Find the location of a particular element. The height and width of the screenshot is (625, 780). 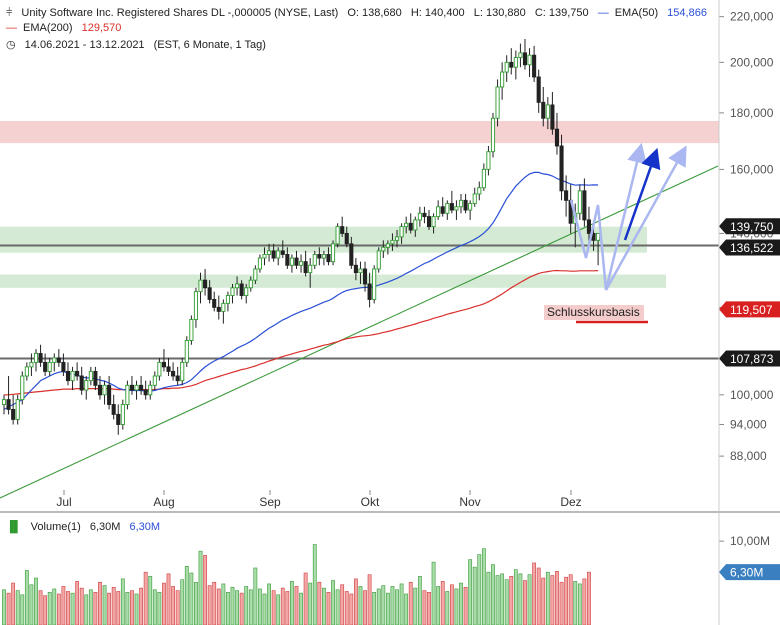

period-range: 14.06.2021 - 13.12.2021 is located at coordinates (84, 45).